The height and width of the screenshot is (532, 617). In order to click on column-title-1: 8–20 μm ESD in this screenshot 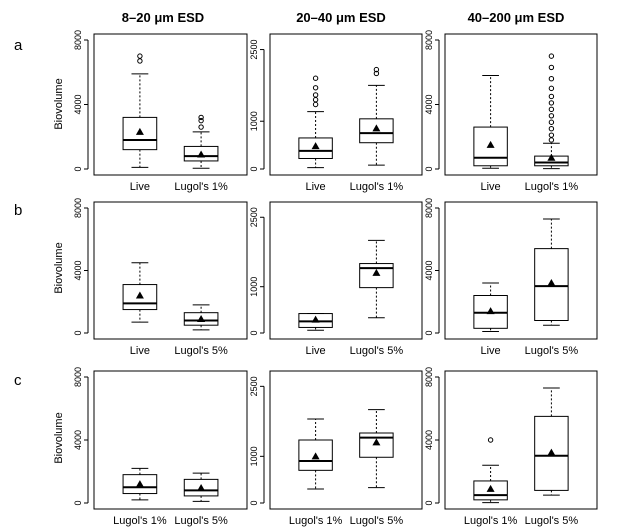, I will do `click(163, 17)`.